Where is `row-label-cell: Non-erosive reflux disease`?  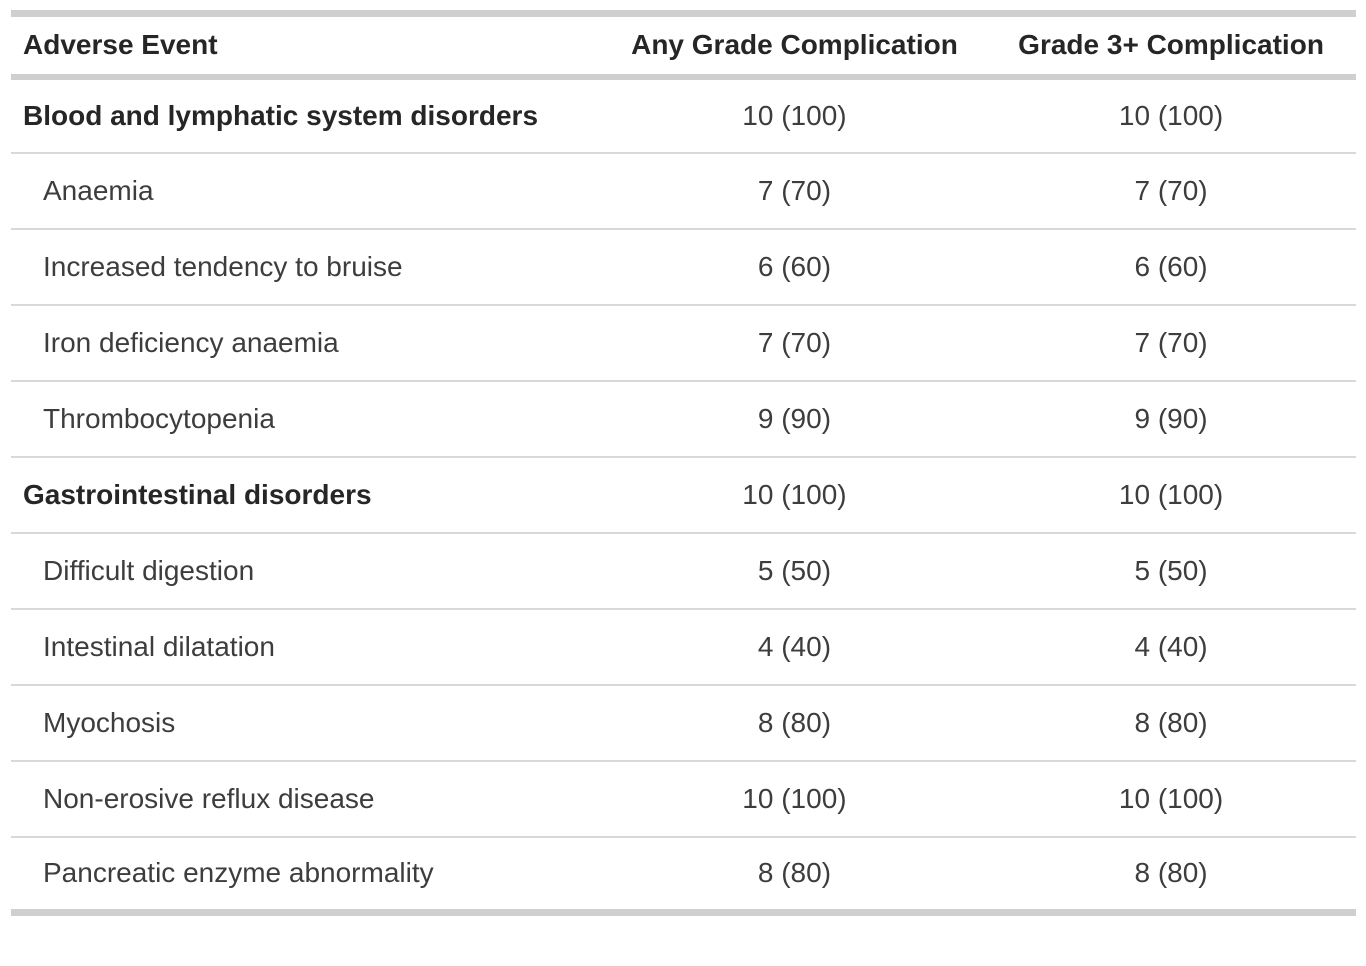
row-label-cell: Non-erosive reflux disease is located at coordinates (307, 798).